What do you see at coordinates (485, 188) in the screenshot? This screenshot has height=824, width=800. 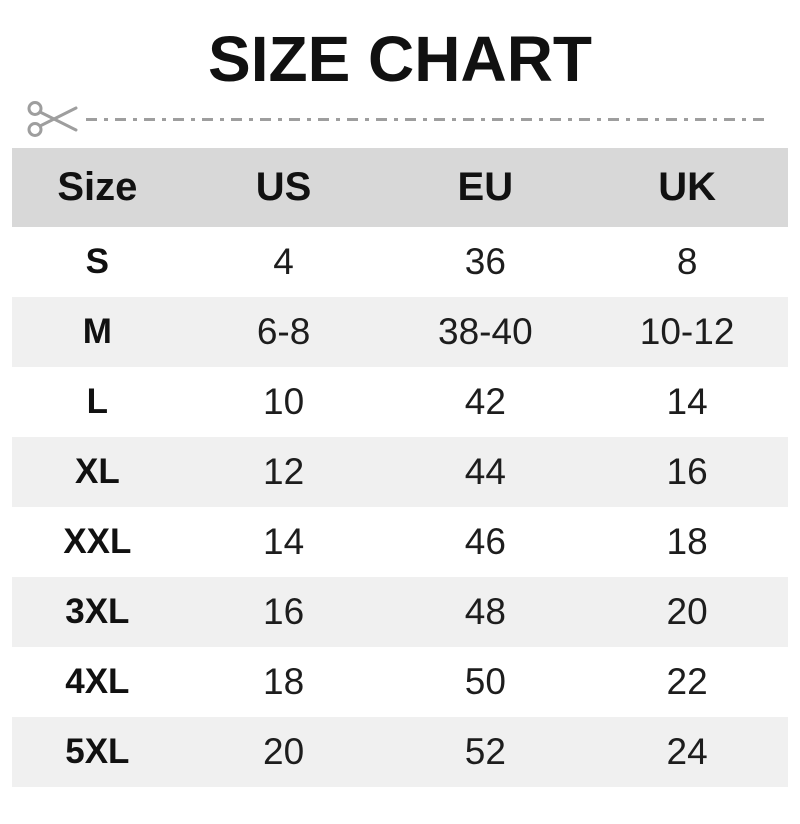 I see `column-header-eu: EU` at bounding box center [485, 188].